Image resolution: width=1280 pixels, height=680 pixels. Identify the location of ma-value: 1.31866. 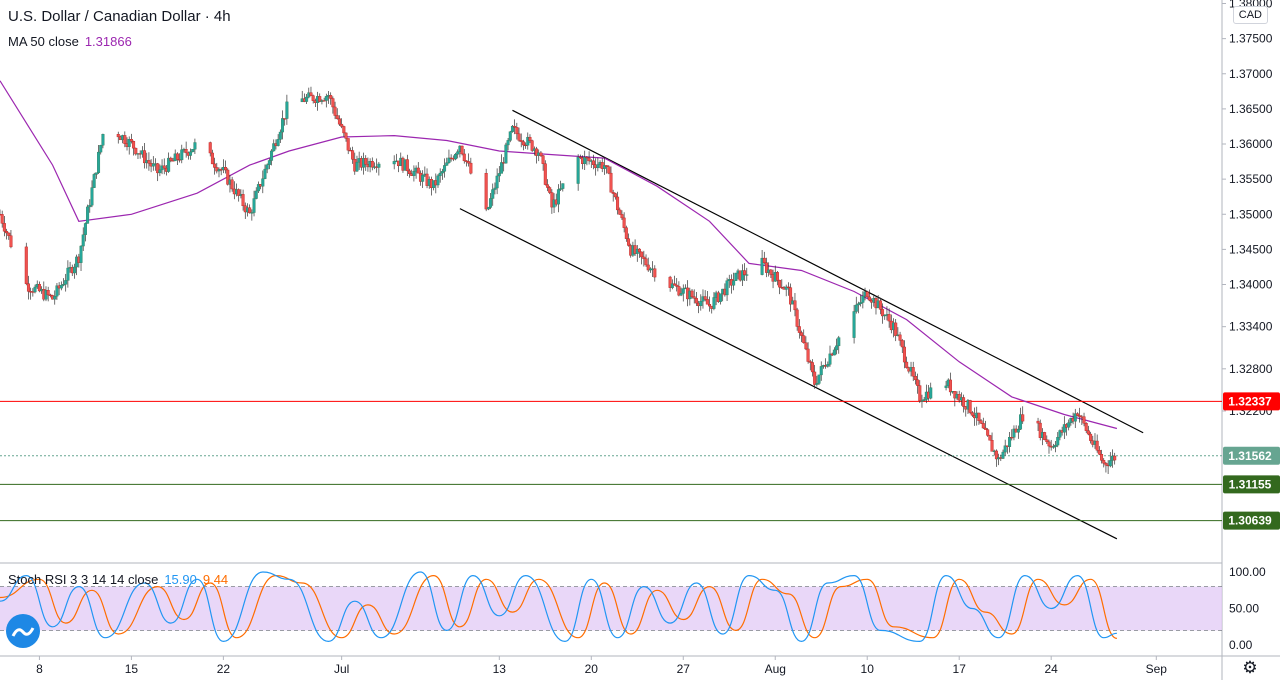
(108, 41).